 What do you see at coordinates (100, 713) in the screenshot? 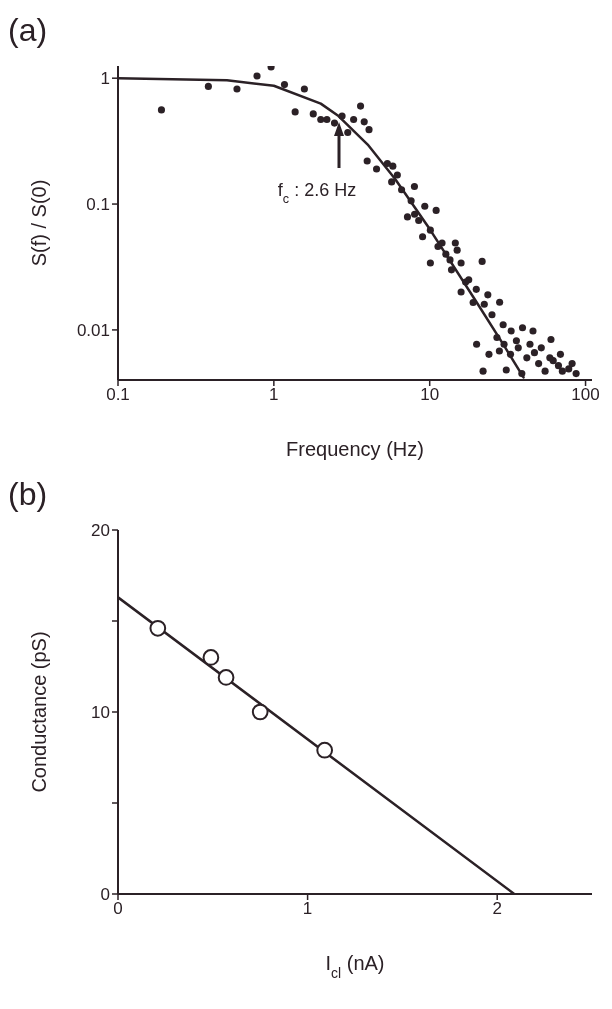
I see `y-tick-label: 10` at bounding box center [100, 713].